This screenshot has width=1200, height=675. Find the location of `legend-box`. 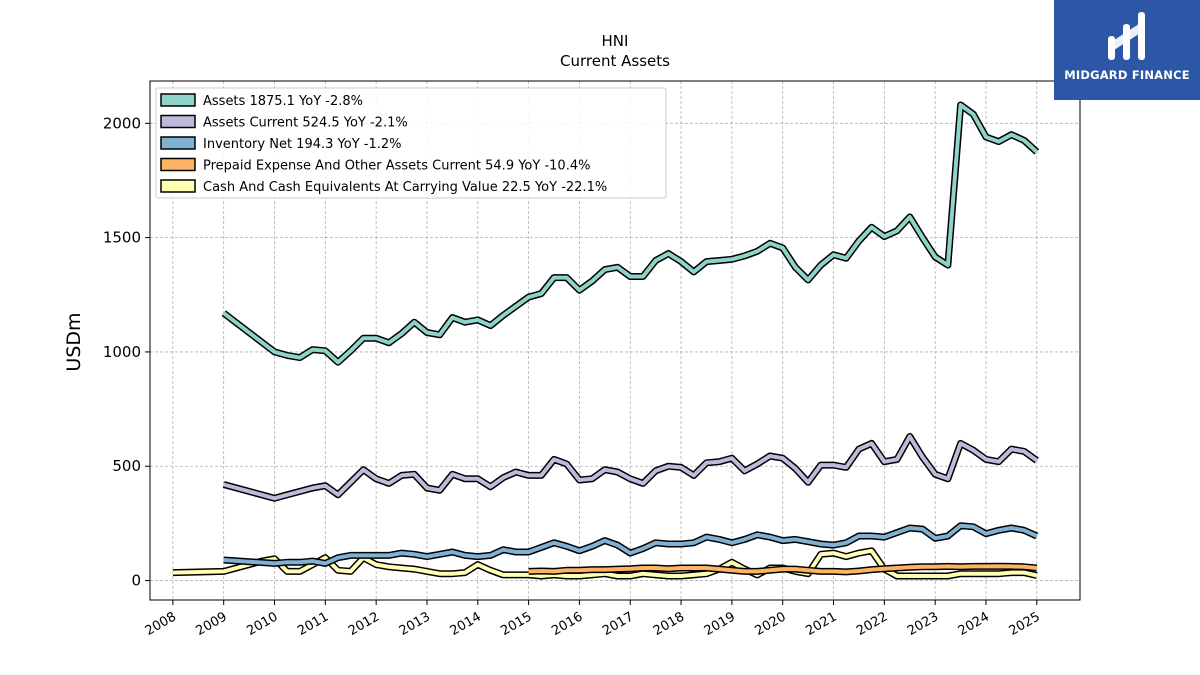

legend-box is located at coordinates (411, 143).